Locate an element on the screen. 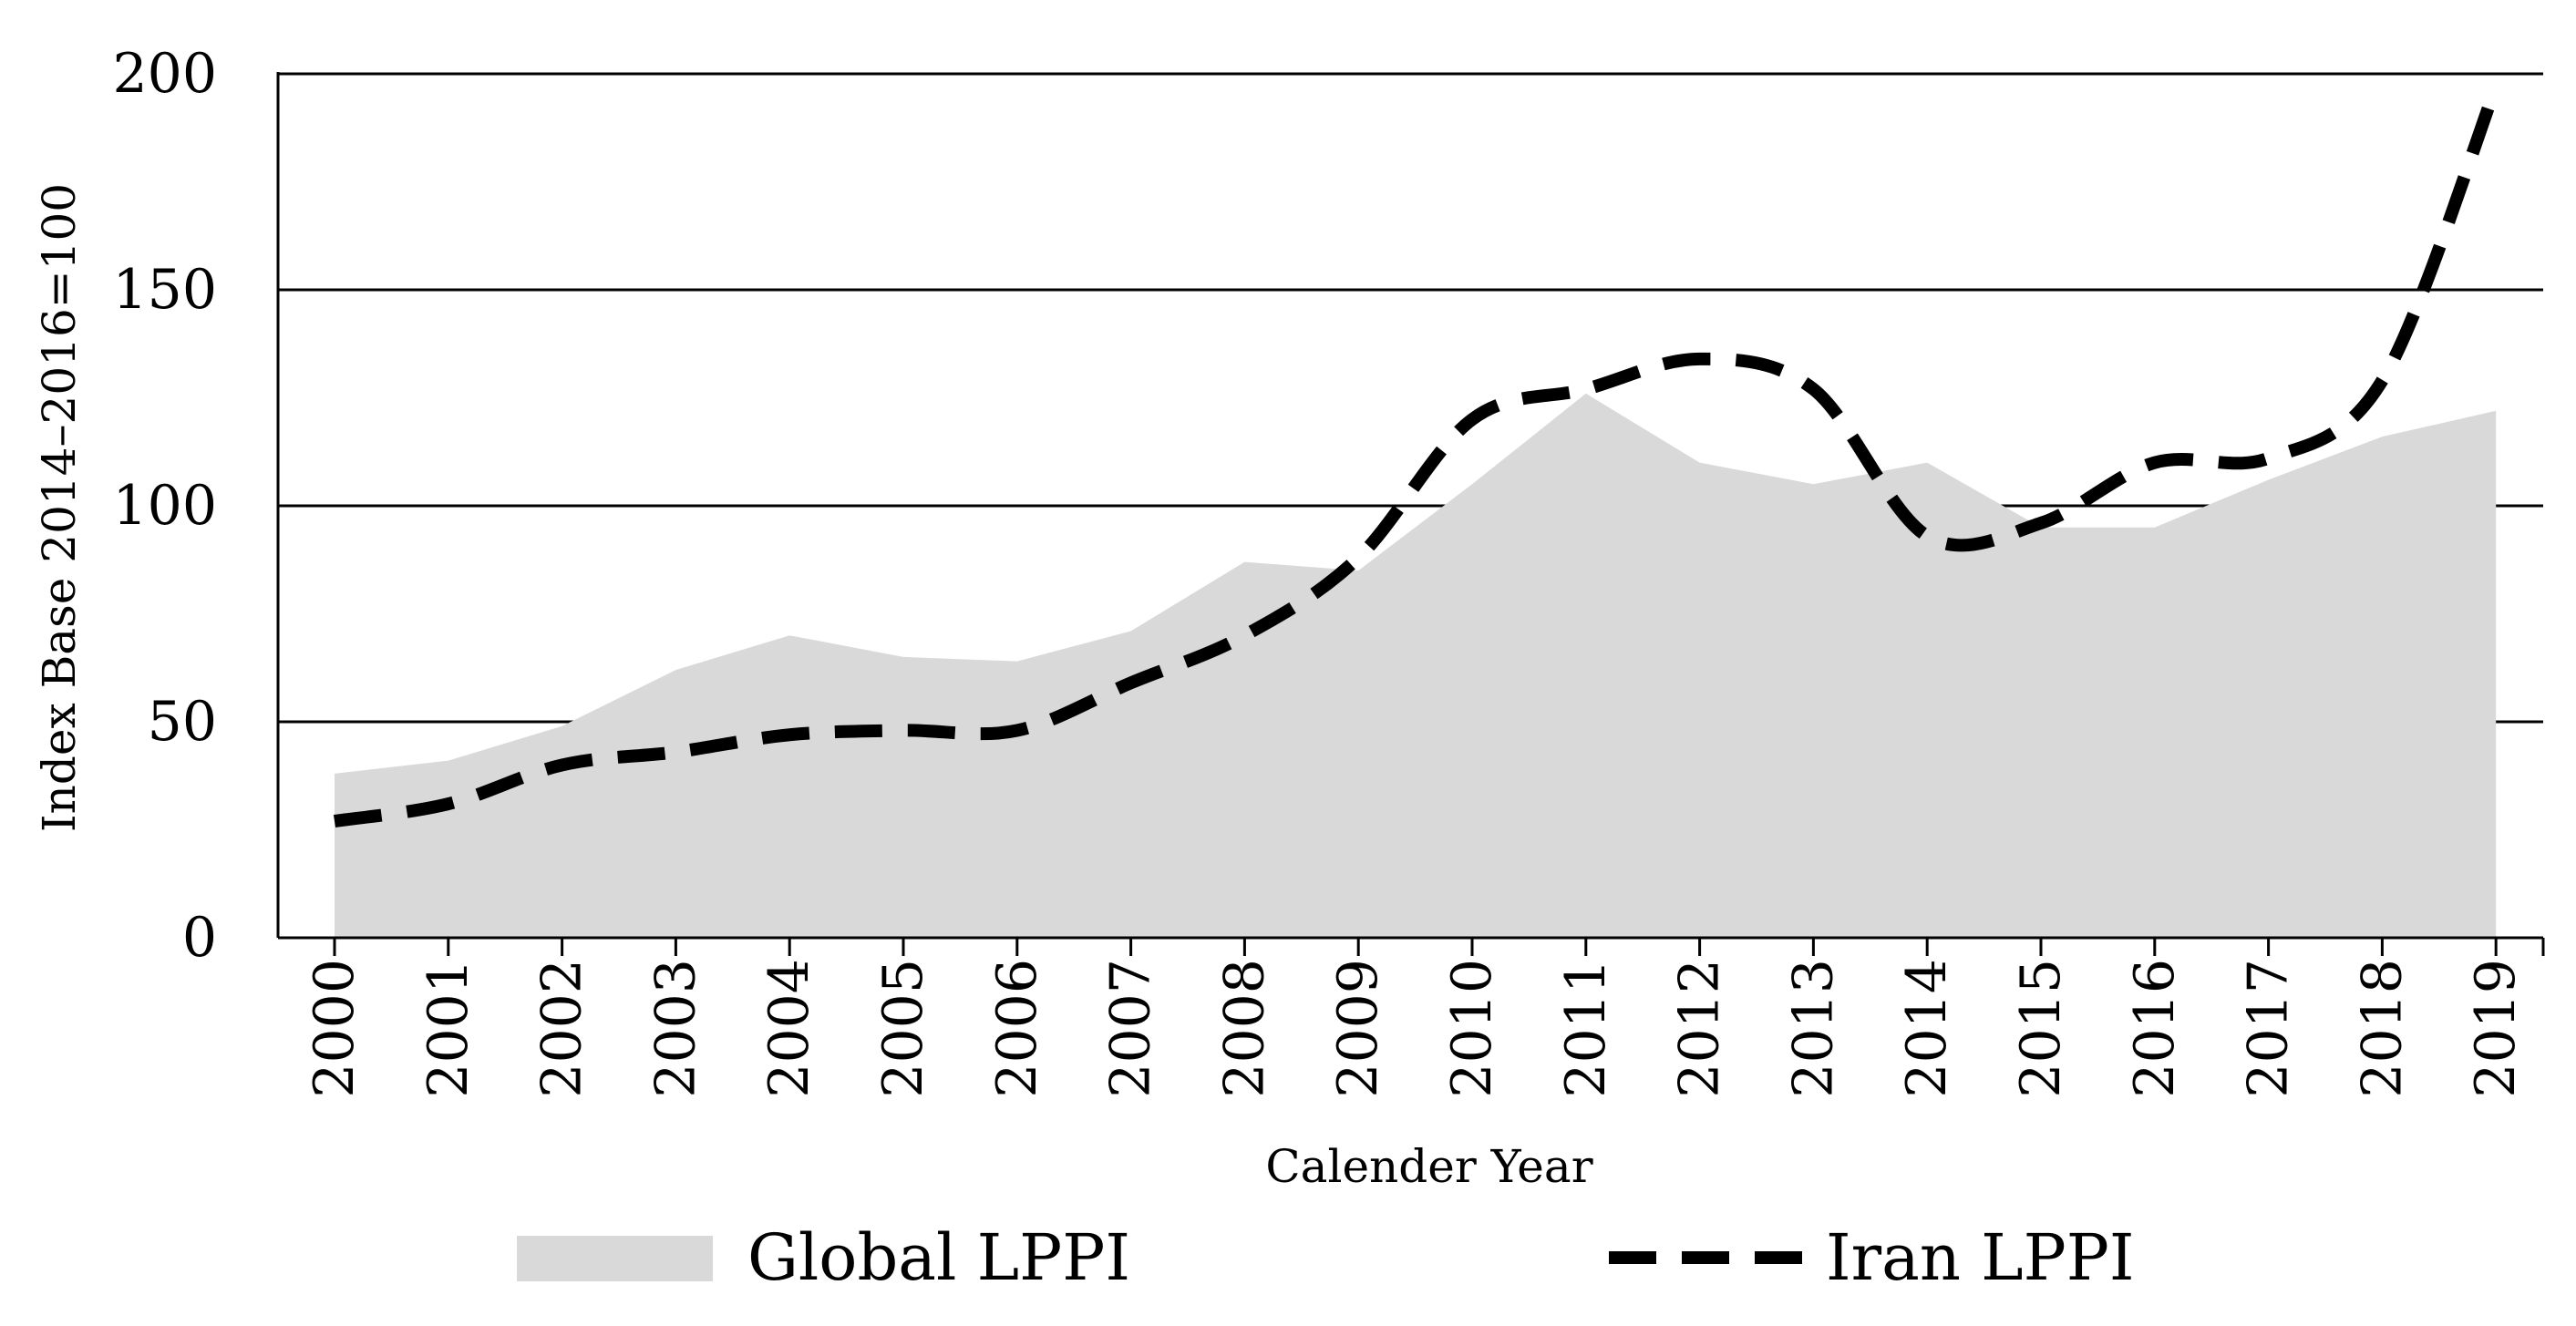 The width and height of the screenshot is (2576, 1326). y-tick-label: 0 is located at coordinates (199, 938).